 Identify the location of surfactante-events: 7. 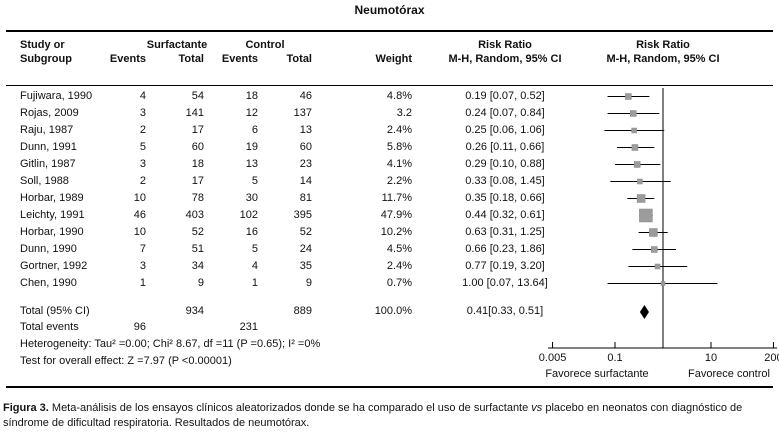
(142, 249).